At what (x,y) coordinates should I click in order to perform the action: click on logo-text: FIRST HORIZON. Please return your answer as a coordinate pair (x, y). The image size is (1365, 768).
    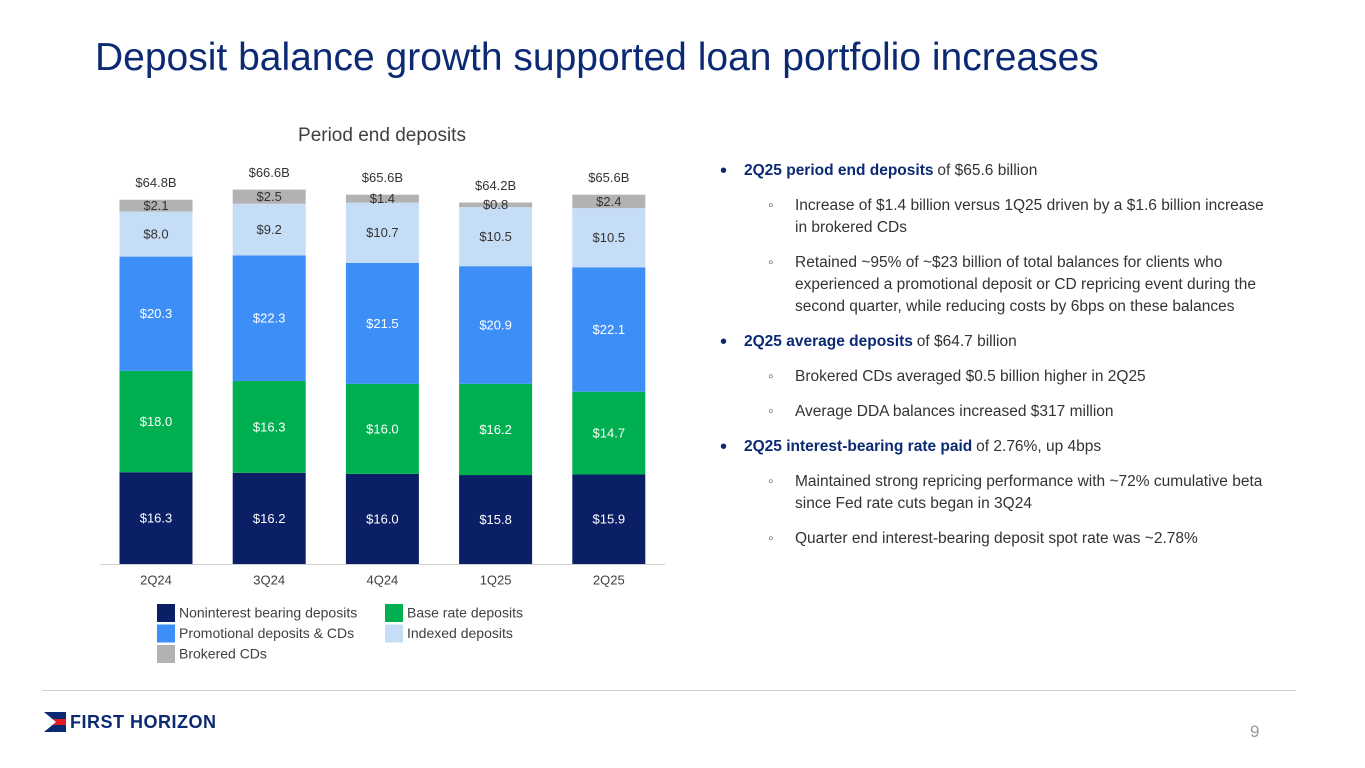
    Looking at the image, I should click on (143, 721).